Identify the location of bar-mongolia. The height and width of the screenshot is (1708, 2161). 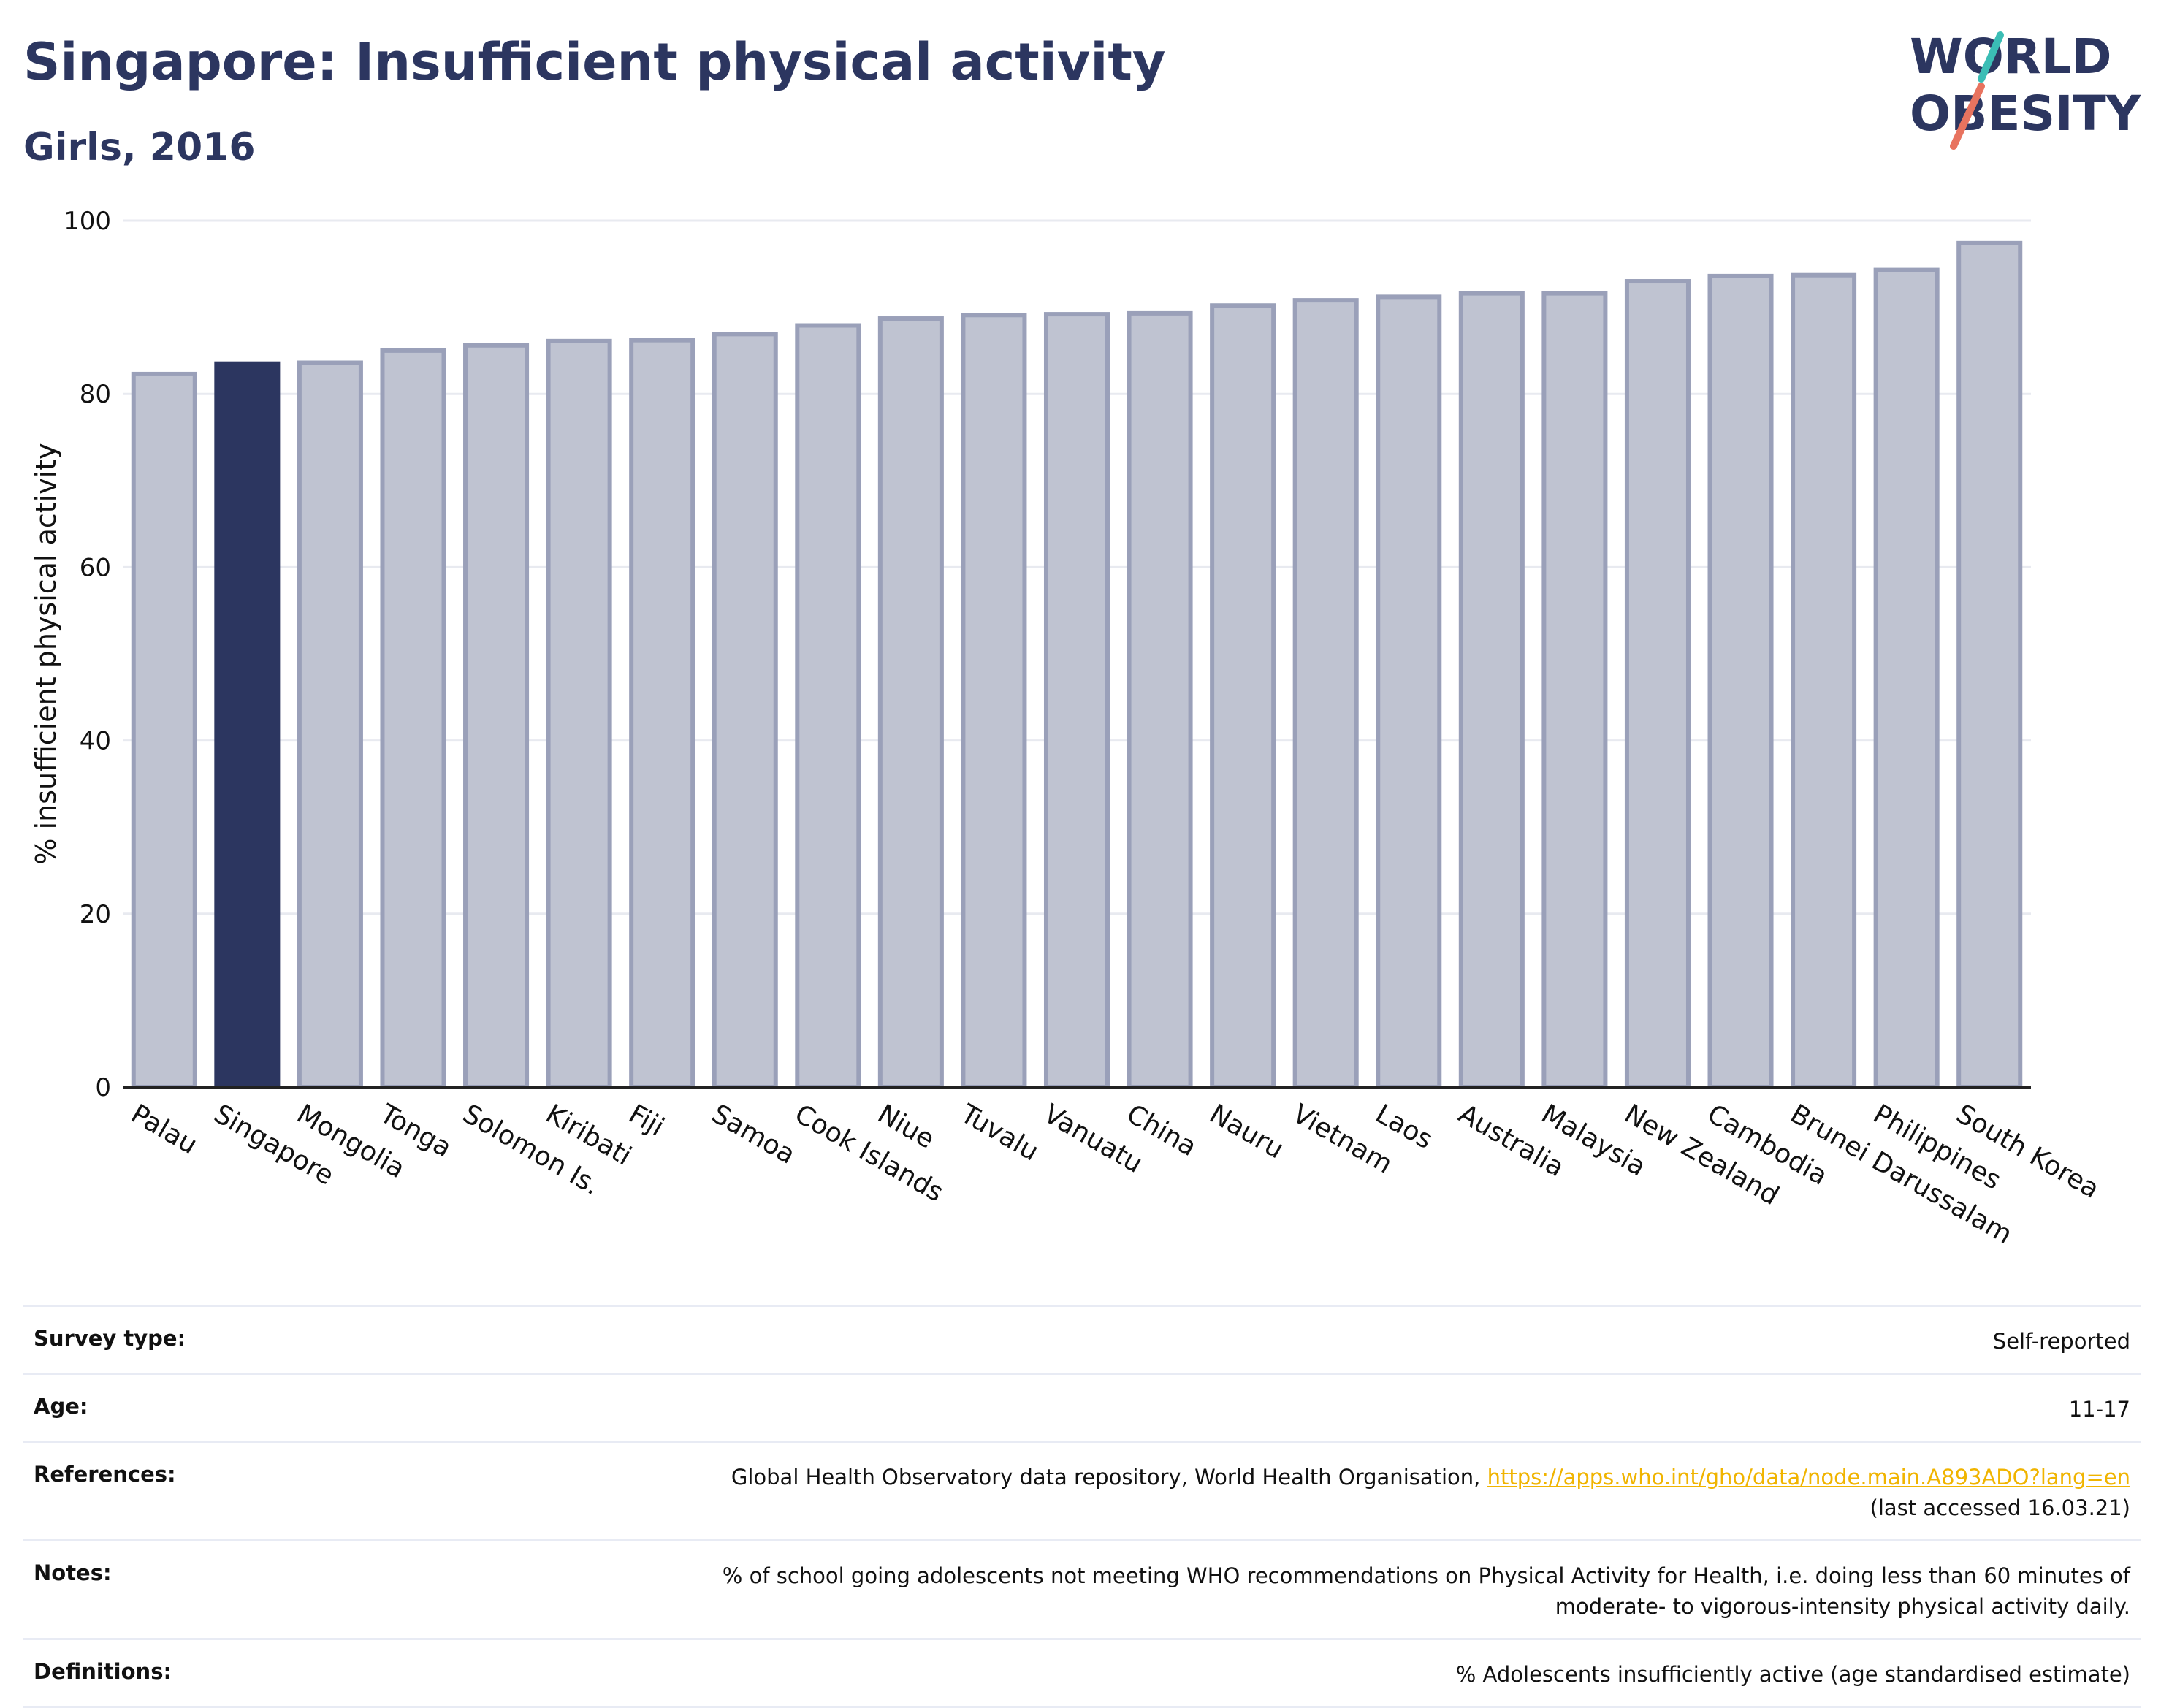
(330, 724).